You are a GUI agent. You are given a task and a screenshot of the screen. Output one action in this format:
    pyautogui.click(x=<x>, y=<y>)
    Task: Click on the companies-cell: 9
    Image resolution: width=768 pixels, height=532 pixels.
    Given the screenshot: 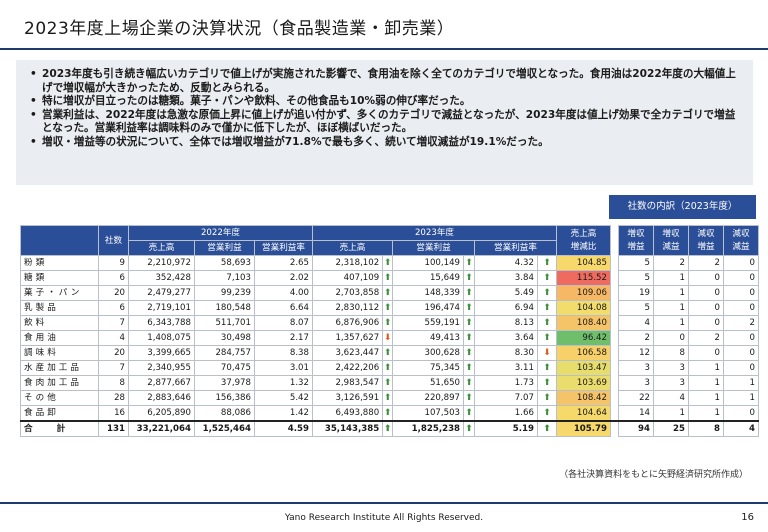 What is the action you would take?
    pyautogui.click(x=113, y=263)
    